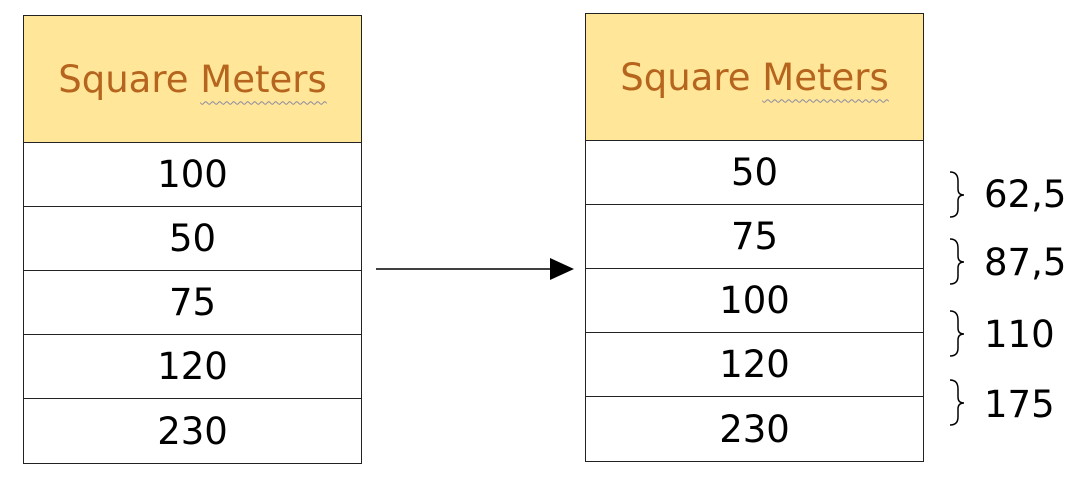 The height and width of the screenshot is (487, 1090). Describe the element at coordinates (475, 269) in the screenshot. I see `arrow-right-icon` at that location.